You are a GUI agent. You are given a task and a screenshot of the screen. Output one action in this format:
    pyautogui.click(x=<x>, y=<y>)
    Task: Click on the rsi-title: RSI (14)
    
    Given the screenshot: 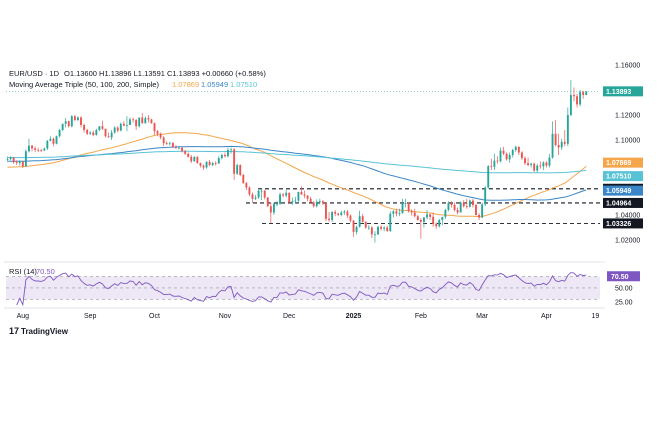 What is the action you would take?
    pyautogui.click(x=23, y=271)
    